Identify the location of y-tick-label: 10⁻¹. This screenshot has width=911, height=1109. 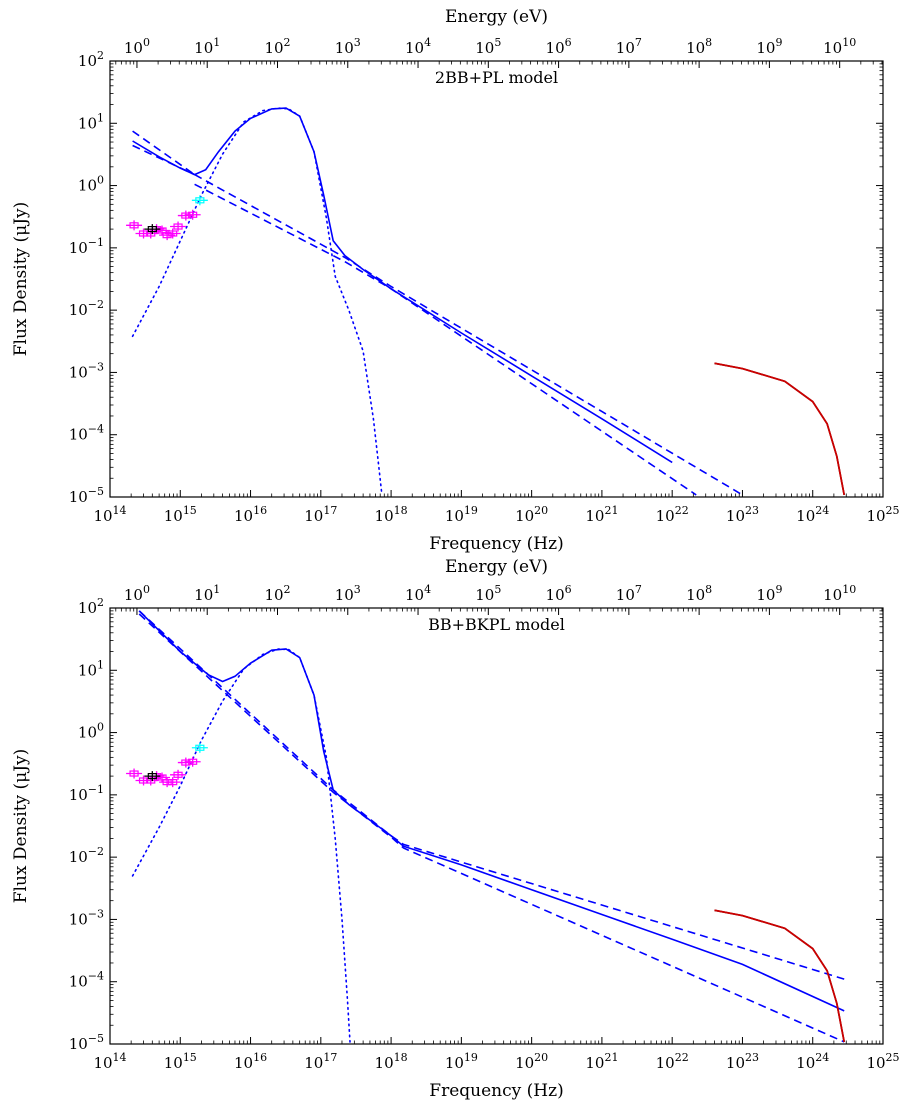
(86, 793).